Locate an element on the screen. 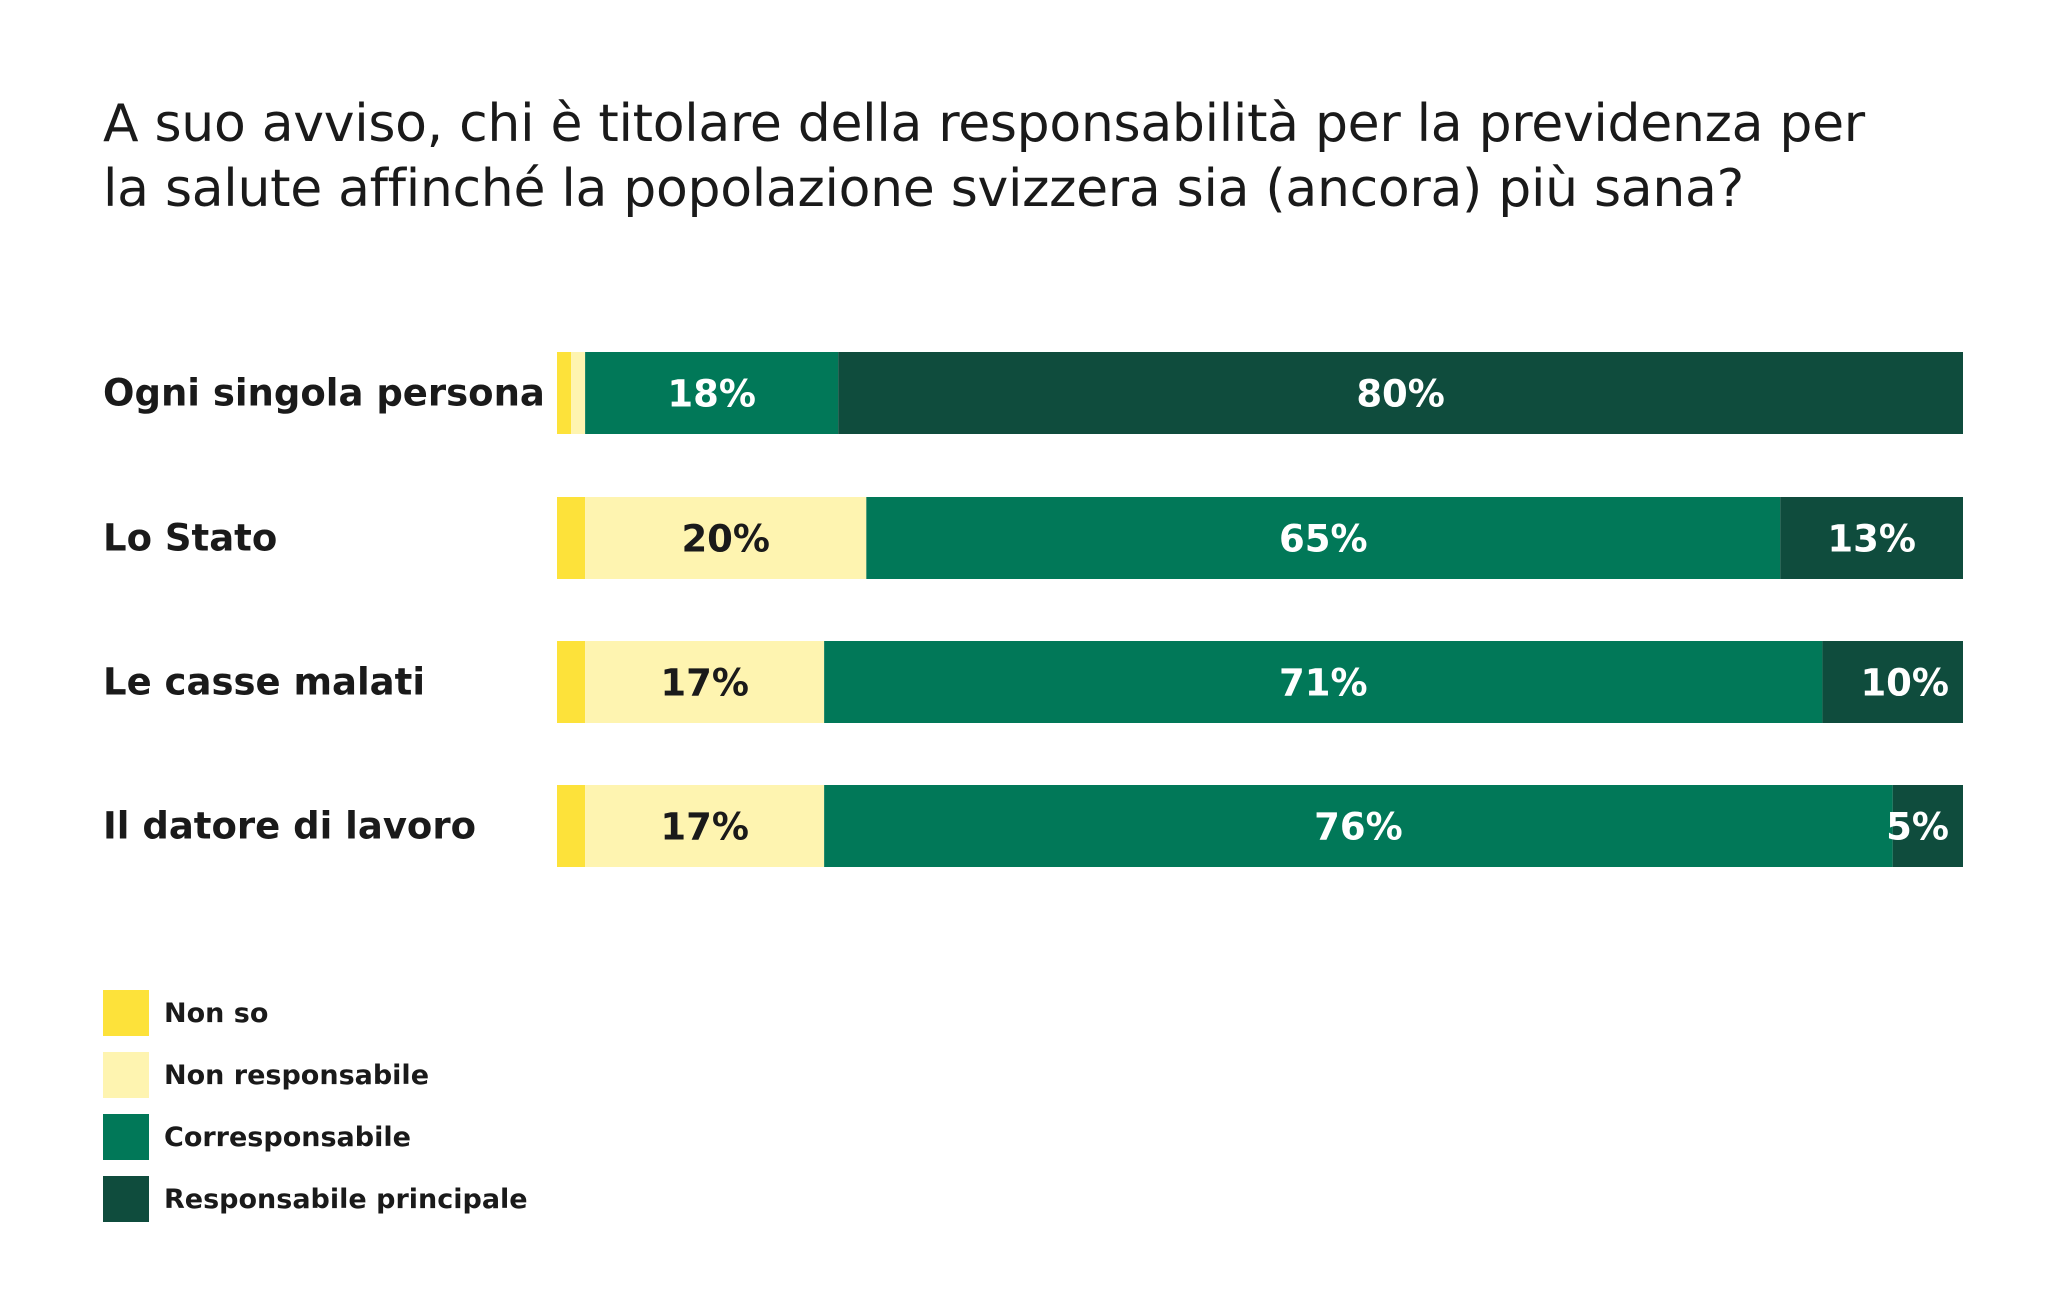 The width and height of the screenshot is (2048, 1315). data-label-ogni-singola-persona-responsabile-principale: 80% is located at coordinates (1400, 394).